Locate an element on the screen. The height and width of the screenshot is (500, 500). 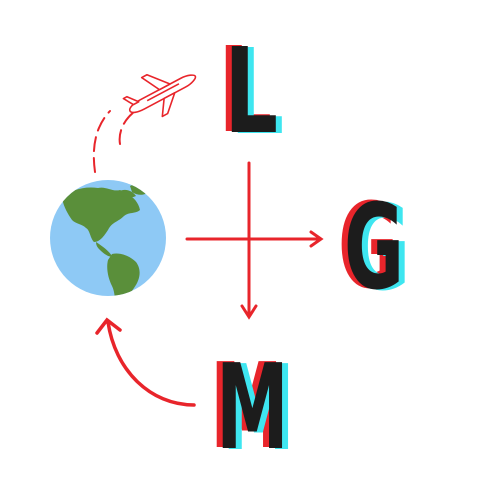
cross-arrows is located at coordinates (254, 240).